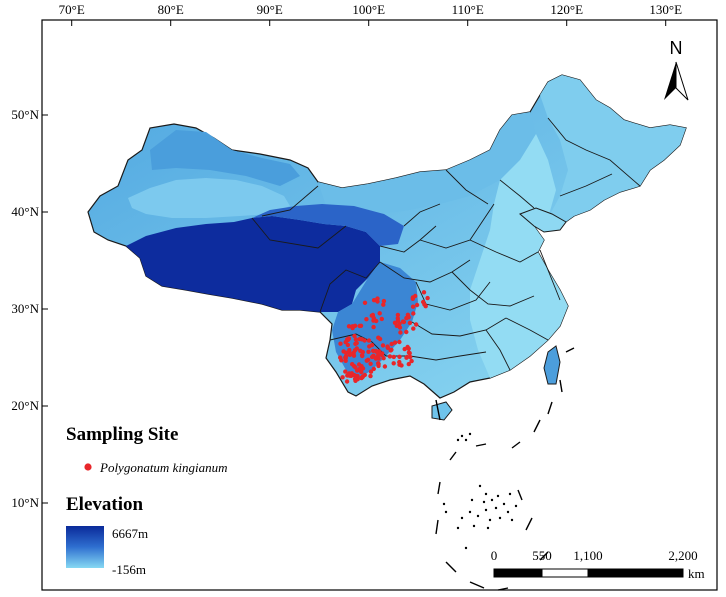 This screenshot has width=726, height=597. What do you see at coordinates (696, 573) in the screenshot?
I see `scale-unit: km` at bounding box center [696, 573].